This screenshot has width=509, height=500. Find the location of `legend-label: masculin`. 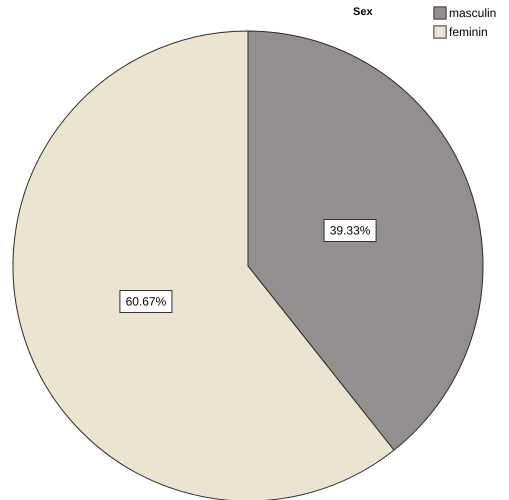

legend-label: masculin is located at coordinates (472, 13).